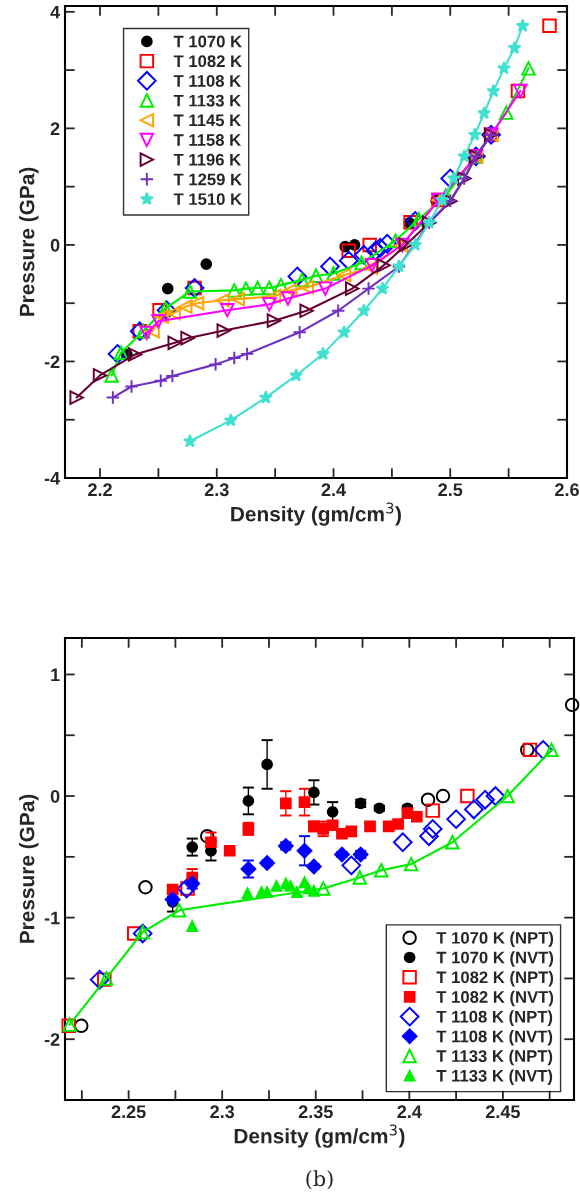  I want to click on legend-label: T 1259 K, so click(207, 179).